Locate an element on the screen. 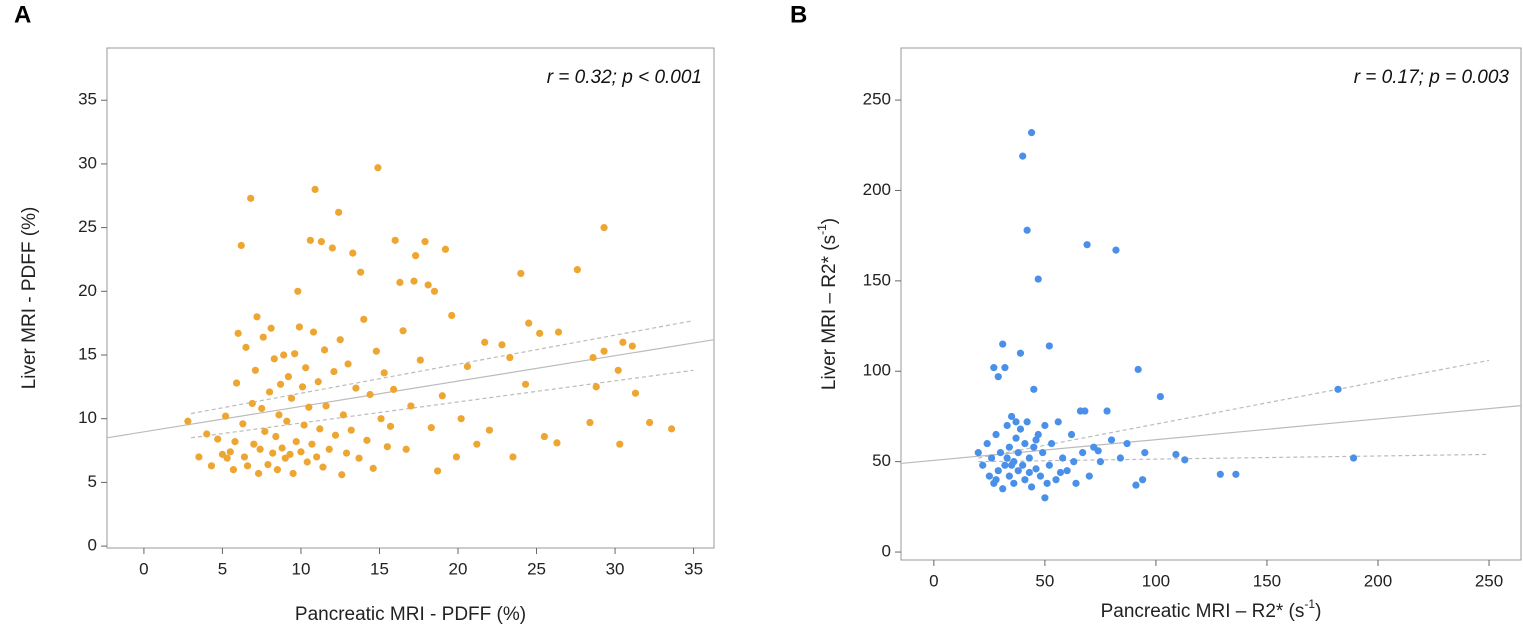 This screenshot has height=630, width=1523. x-axis-label: Pancreatic MRI – R2* (s-1) is located at coordinates (1211, 609).